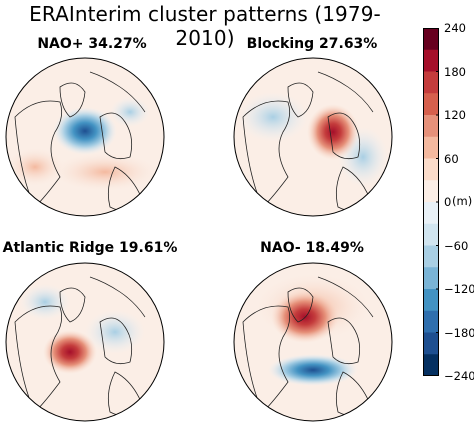 Image resolution: width=474 pixels, height=424 pixels. I want to click on colorbar-tick-label: −120, so click(459, 289).